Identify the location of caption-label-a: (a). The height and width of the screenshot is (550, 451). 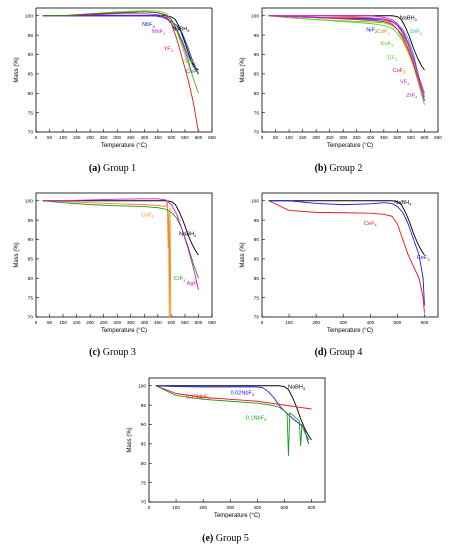
(94, 168).